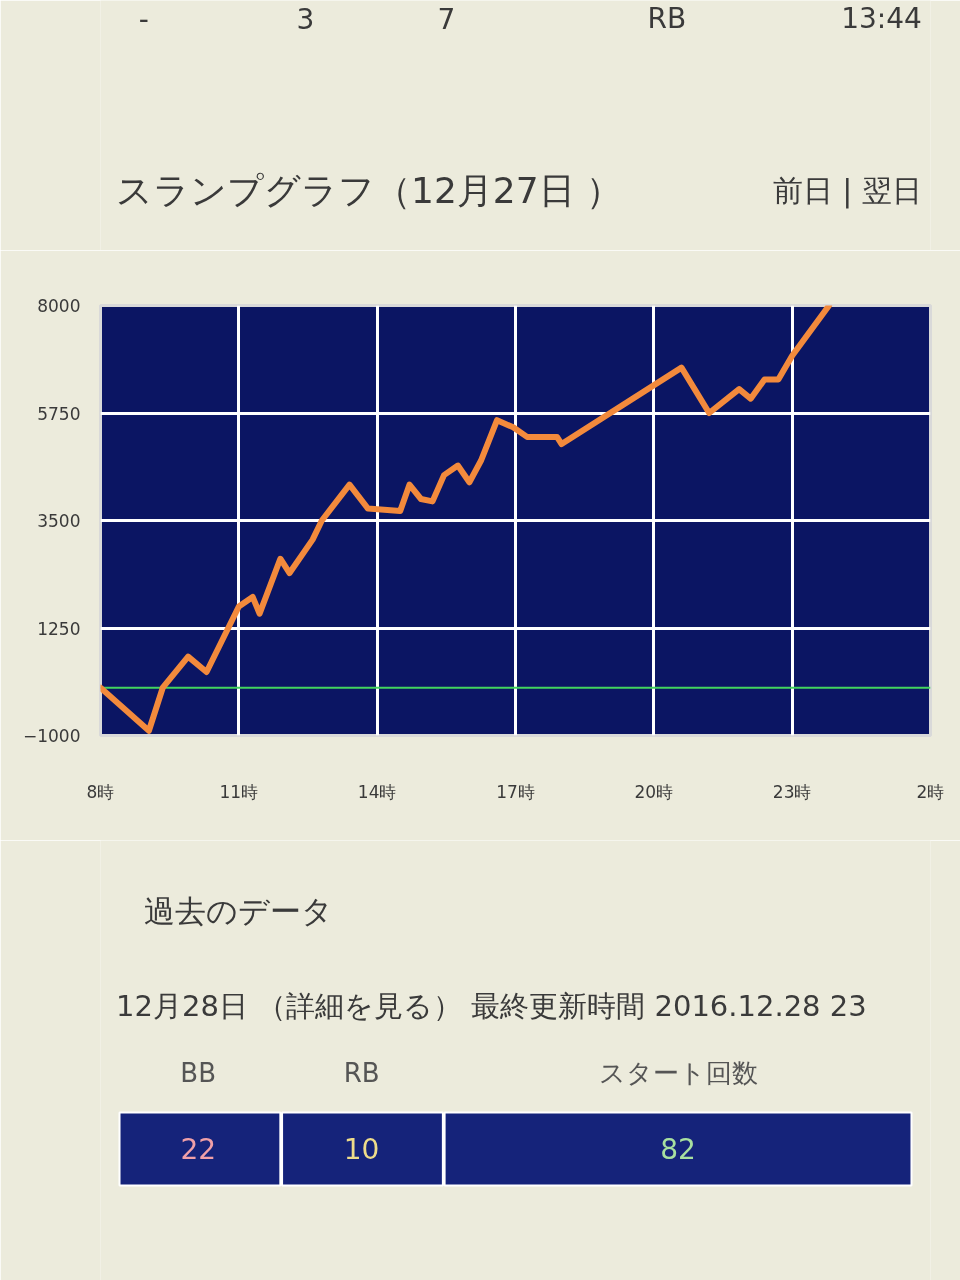 This screenshot has height=1280, width=960. What do you see at coordinates (198, 1072) in the screenshot?
I see `text: BB` at bounding box center [198, 1072].